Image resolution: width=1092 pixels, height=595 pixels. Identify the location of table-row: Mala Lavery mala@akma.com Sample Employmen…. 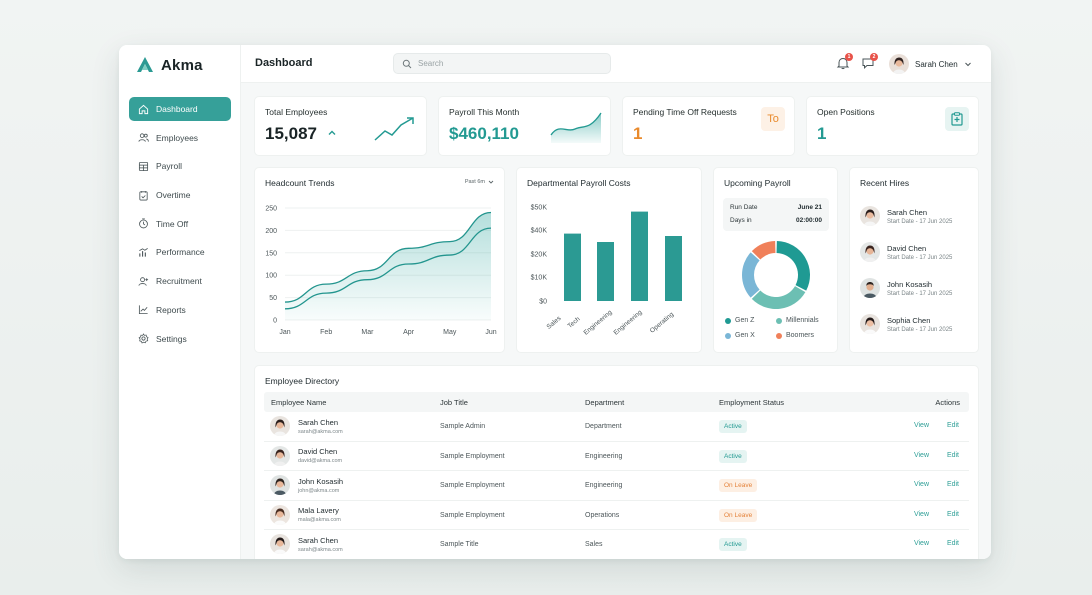
(616, 516).